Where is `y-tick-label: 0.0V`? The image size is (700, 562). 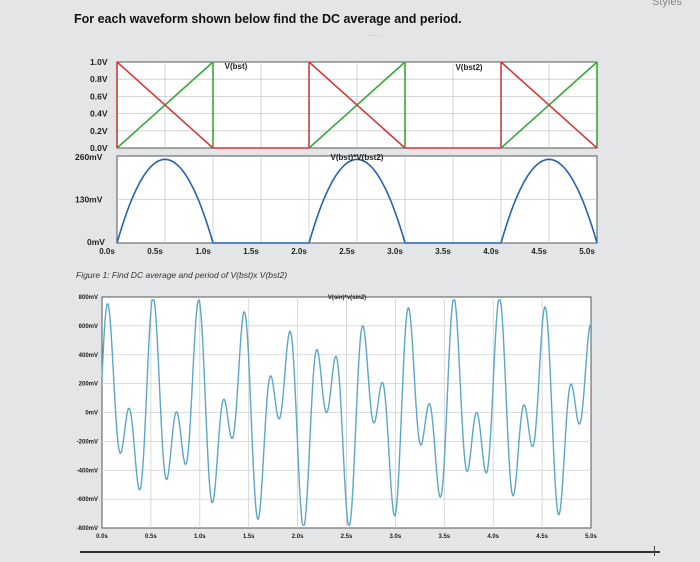
y-tick-label: 0.0V is located at coordinates (99, 148).